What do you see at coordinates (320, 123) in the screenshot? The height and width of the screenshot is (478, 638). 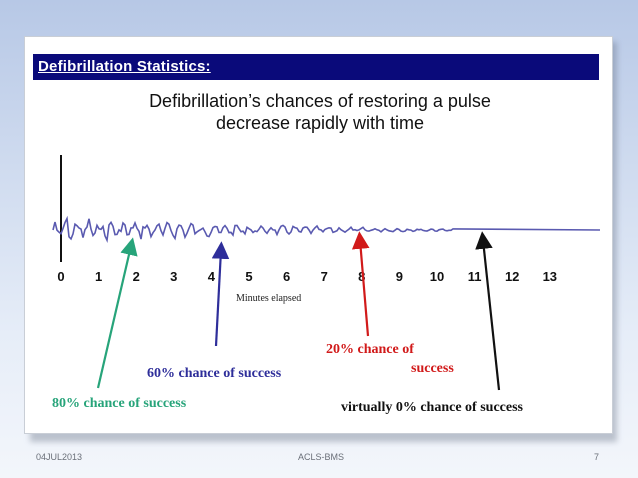 I see `subtitle-line-2: decrease rapidly with time` at bounding box center [320, 123].